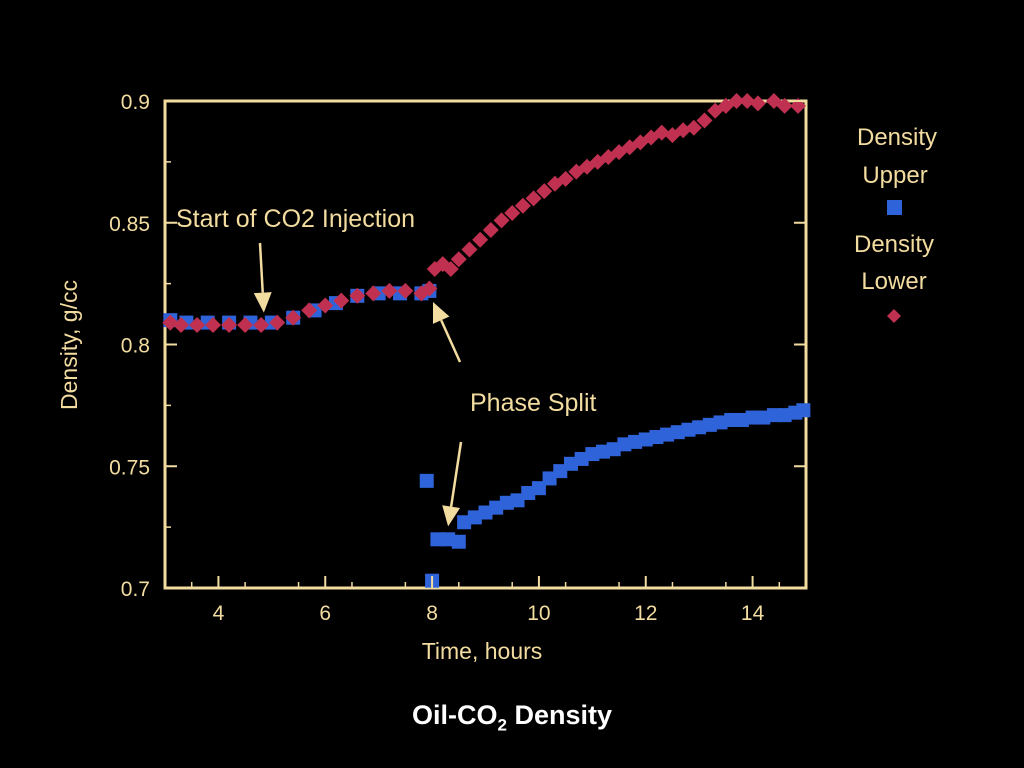 The image size is (1024, 768). Describe the element at coordinates (538, 613) in the screenshot. I see `x-tick-label: 10` at that location.